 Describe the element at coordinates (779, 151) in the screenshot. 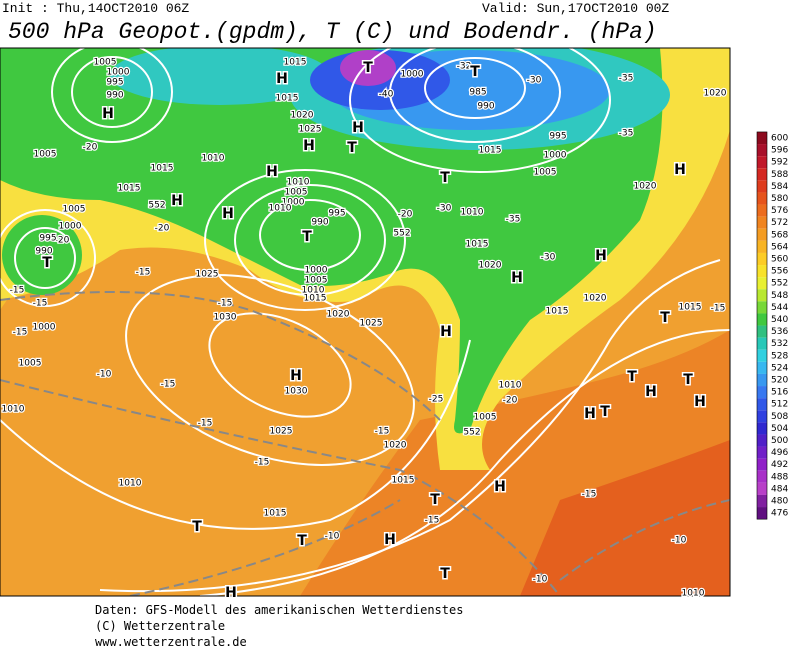

I see `colorbar-label: 596` at that location.